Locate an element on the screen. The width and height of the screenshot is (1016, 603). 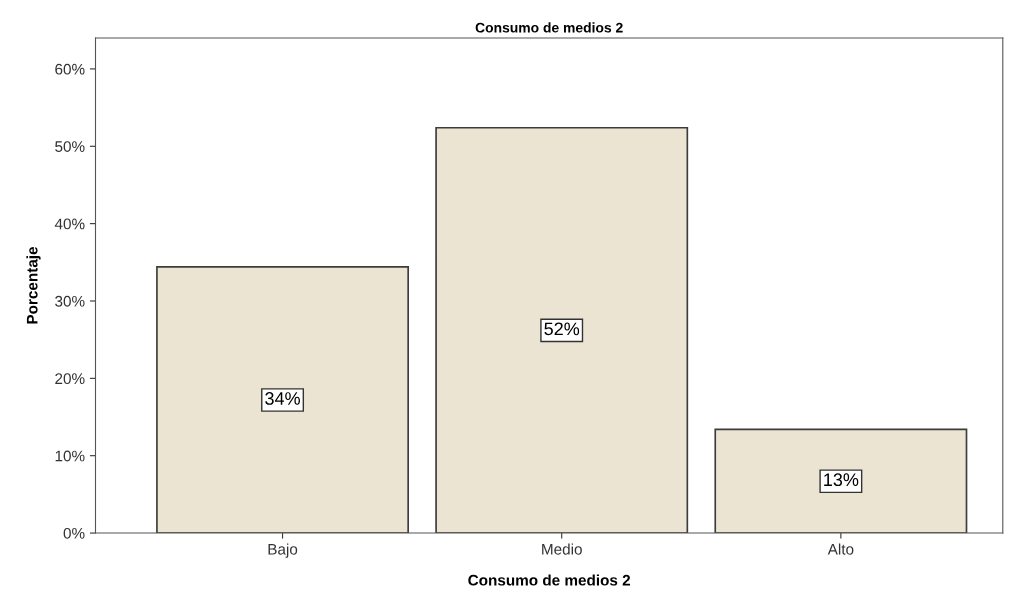
x-tick-label: Alto is located at coordinates (840, 549).